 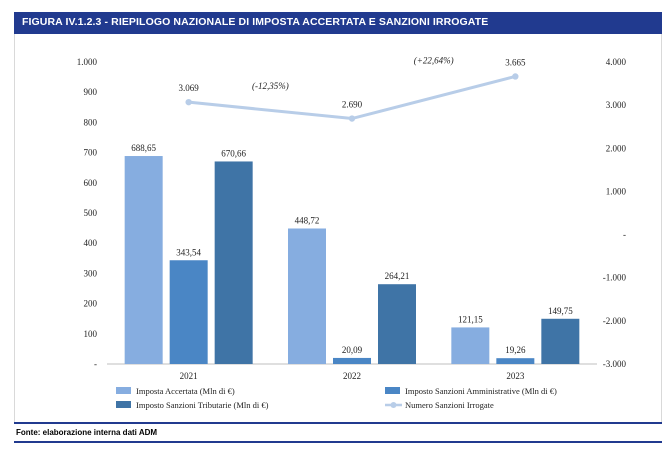 What do you see at coordinates (338, 423) in the screenshot?
I see `source-rule-top` at bounding box center [338, 423].